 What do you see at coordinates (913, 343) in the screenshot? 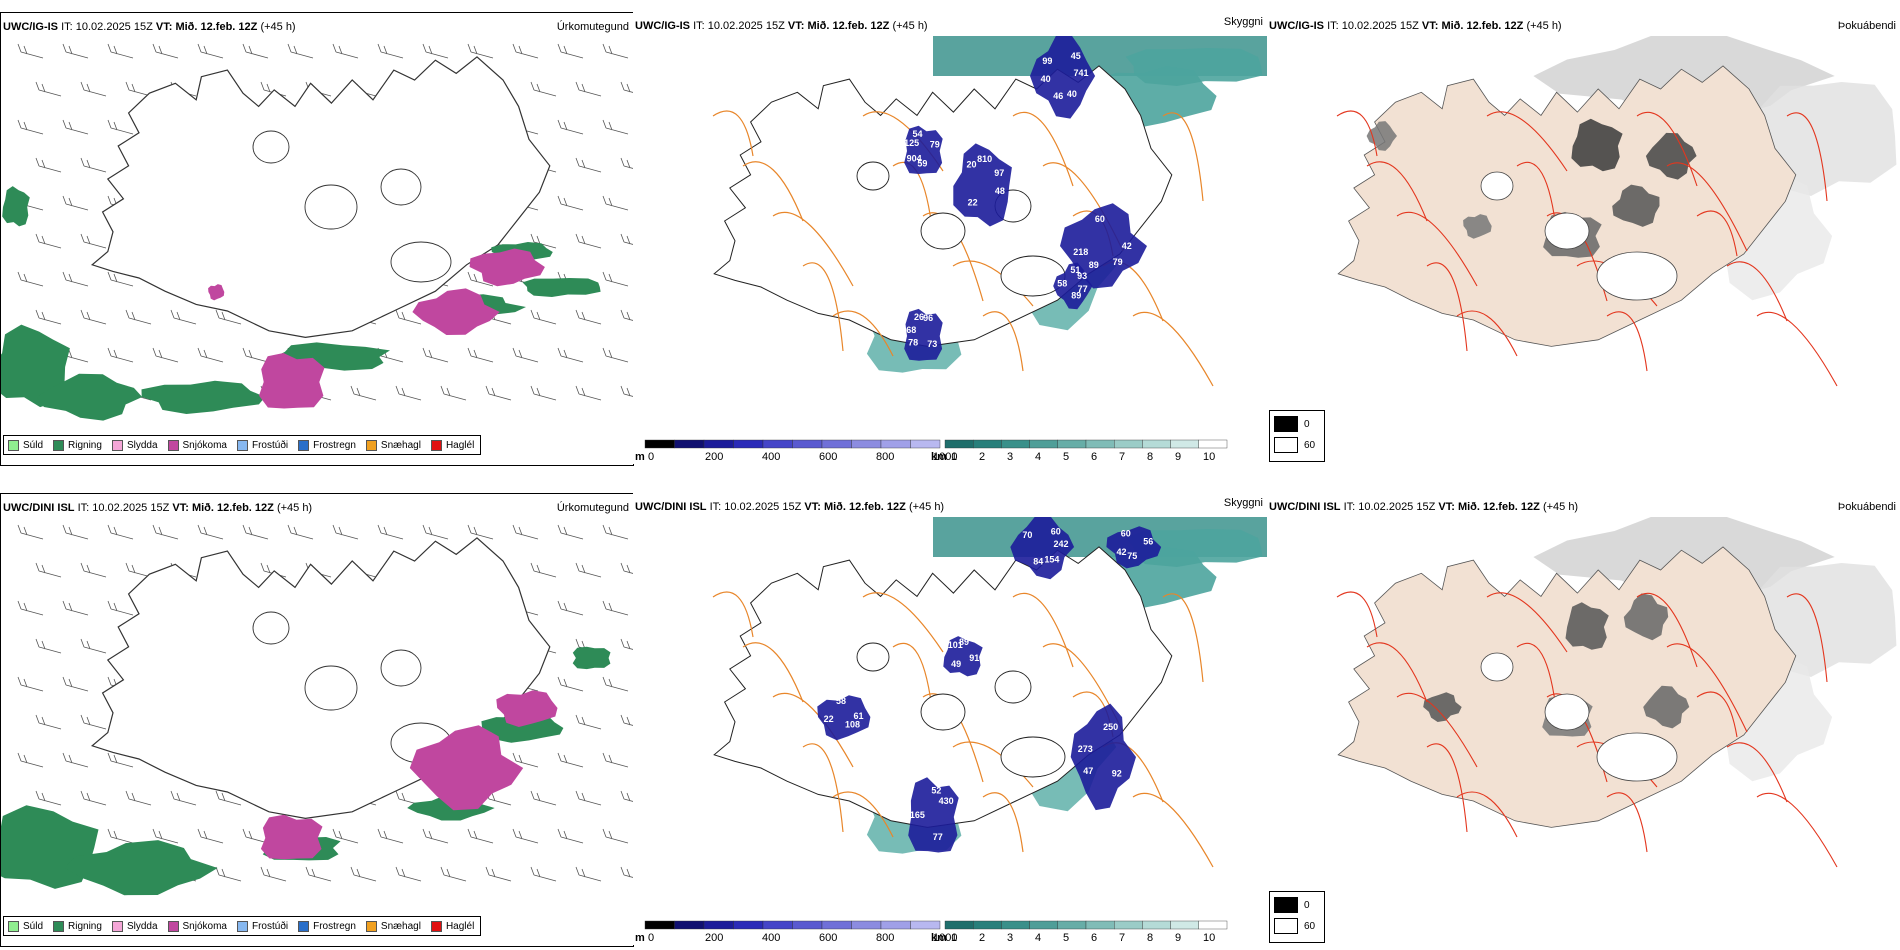
I see `cloud-base-label: 78` at bounding box center [913, 343].